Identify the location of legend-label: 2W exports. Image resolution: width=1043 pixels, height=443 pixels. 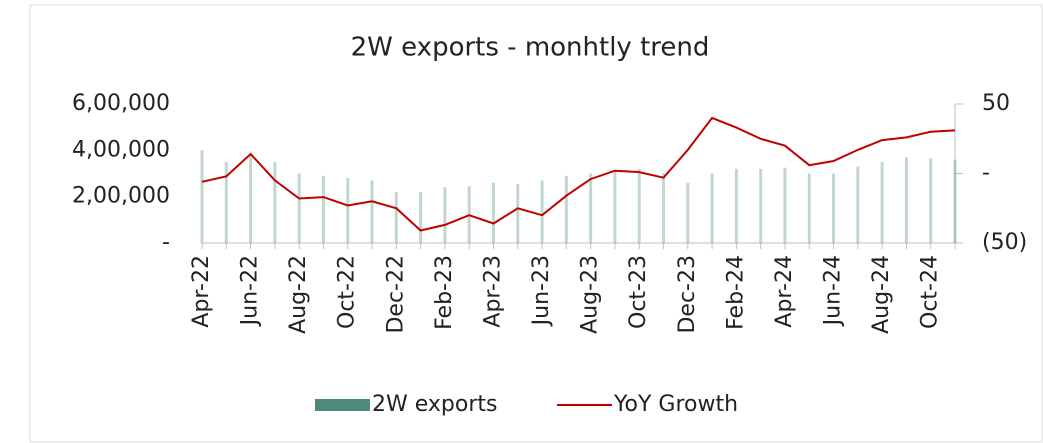
(434, 404).